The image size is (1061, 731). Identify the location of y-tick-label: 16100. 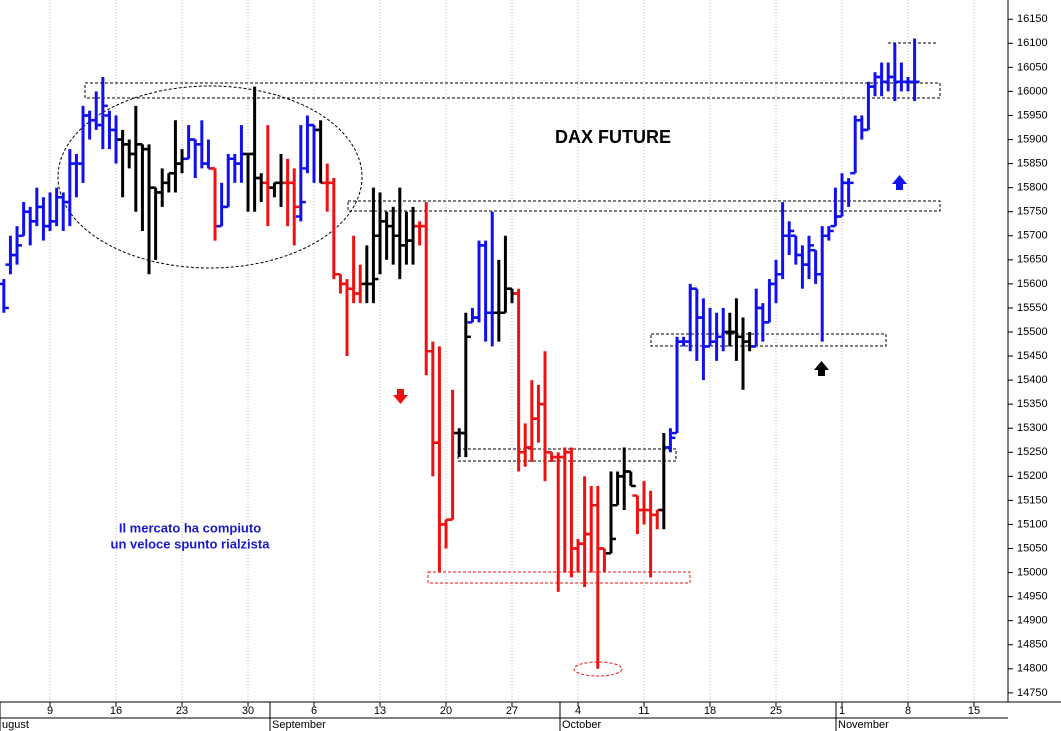
(1032, 43).